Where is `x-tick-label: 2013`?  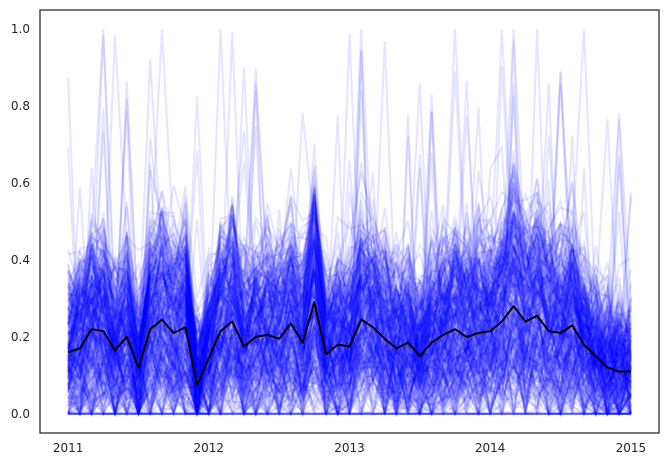
x-tick-label: 2013 is located at coordinates (349, 448).